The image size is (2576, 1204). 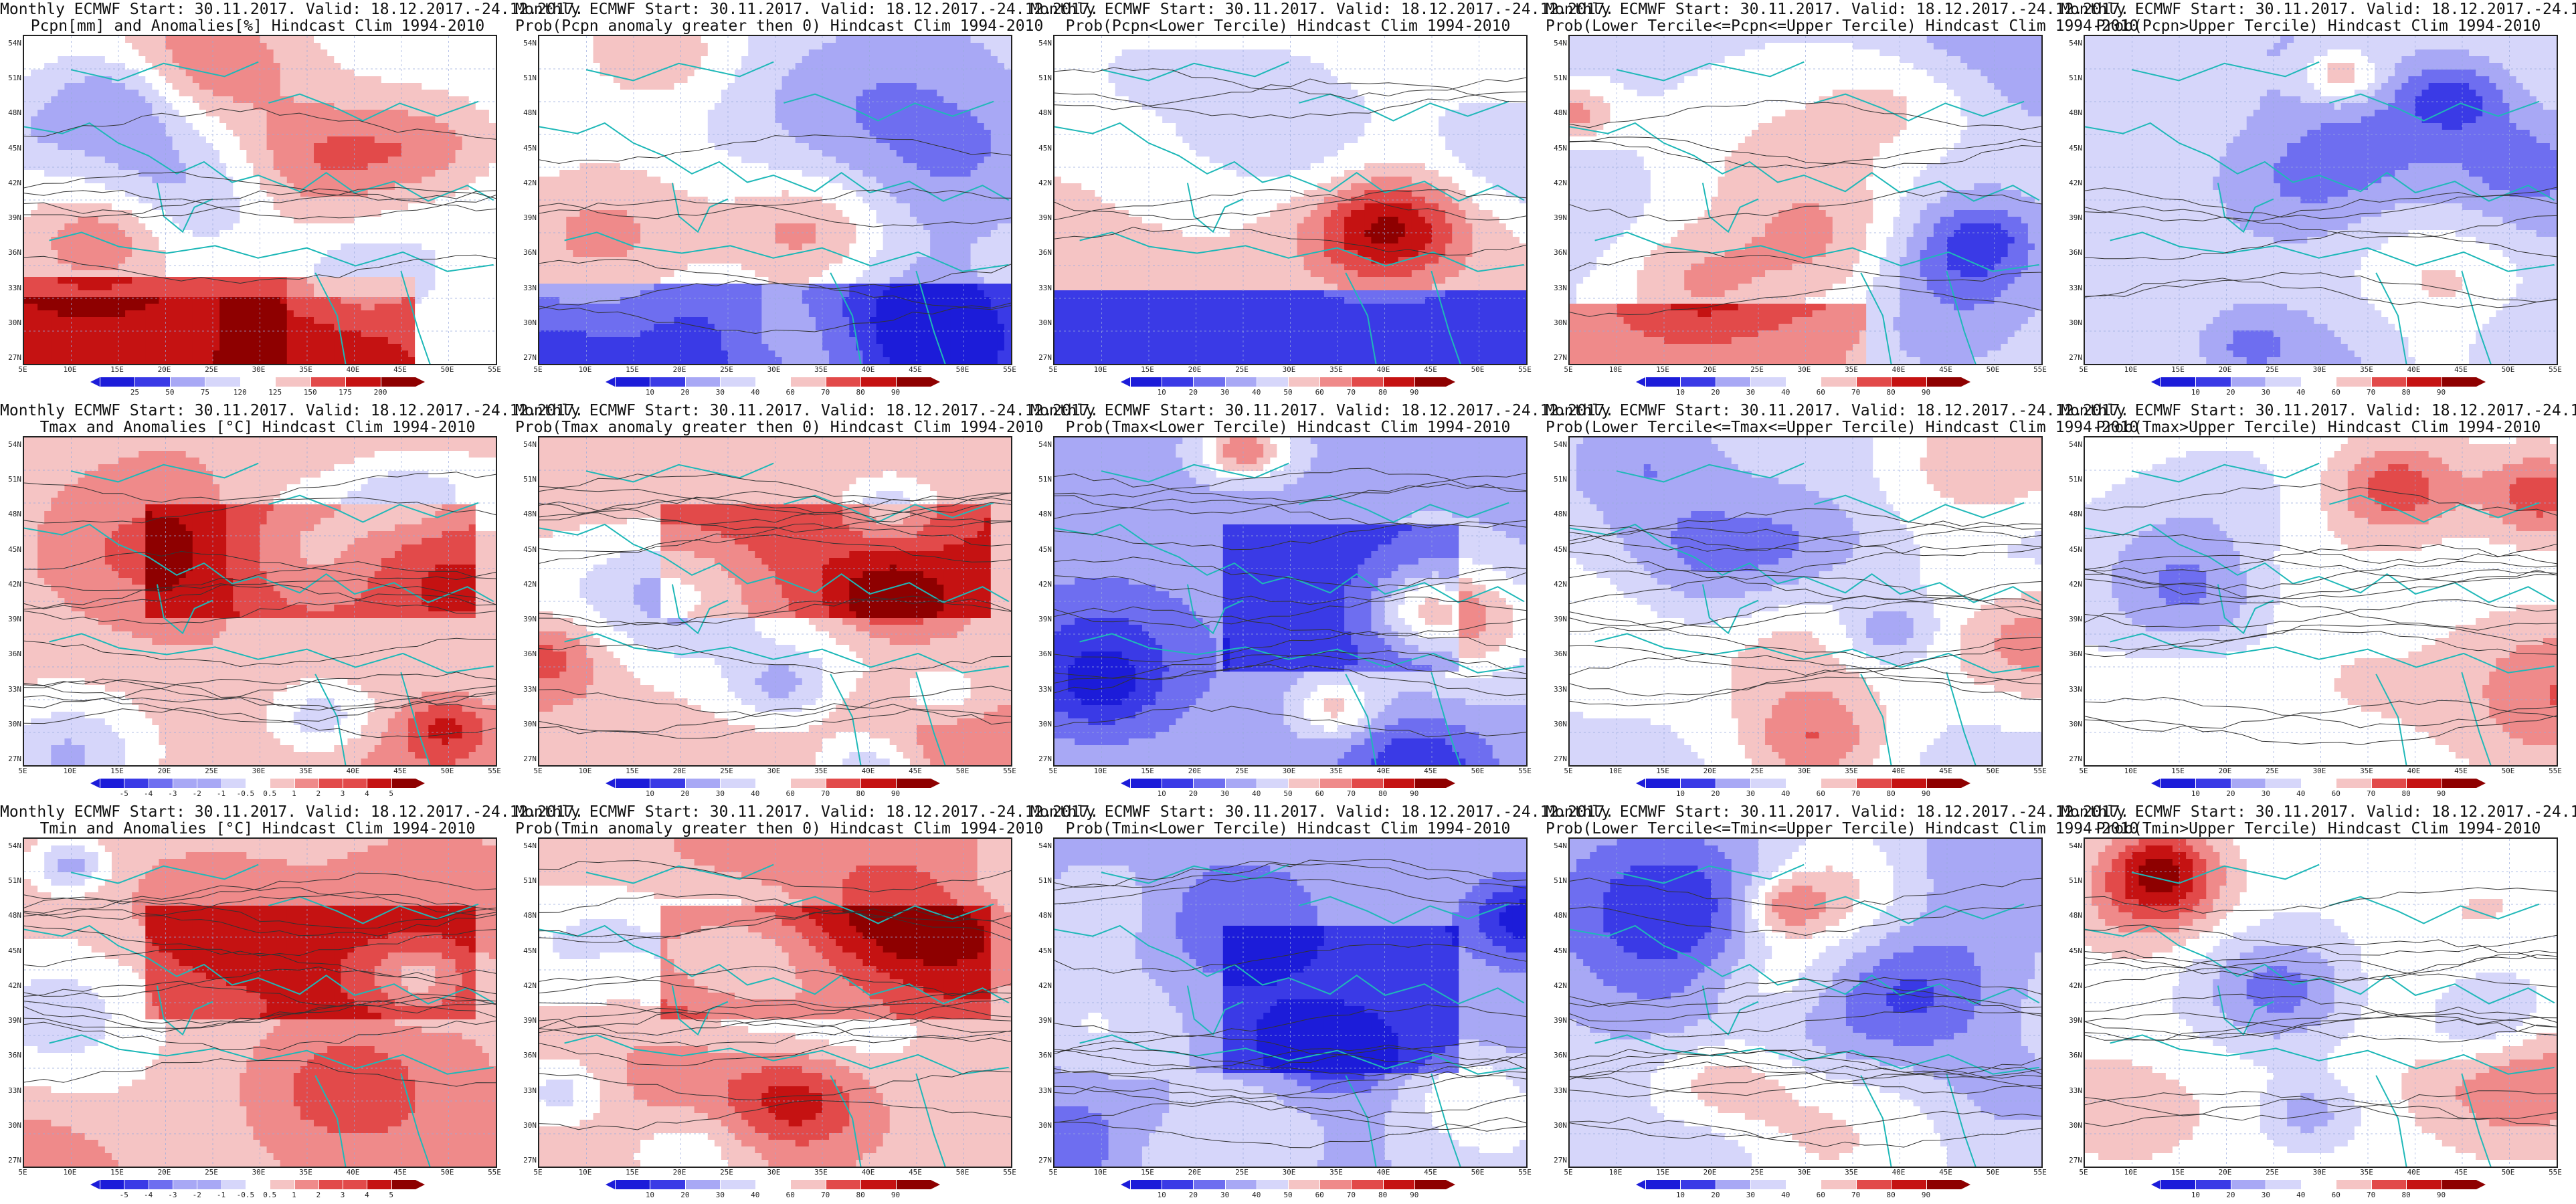 I want to click on lat-tick-label: 36N, so click(x=11, y=1055).